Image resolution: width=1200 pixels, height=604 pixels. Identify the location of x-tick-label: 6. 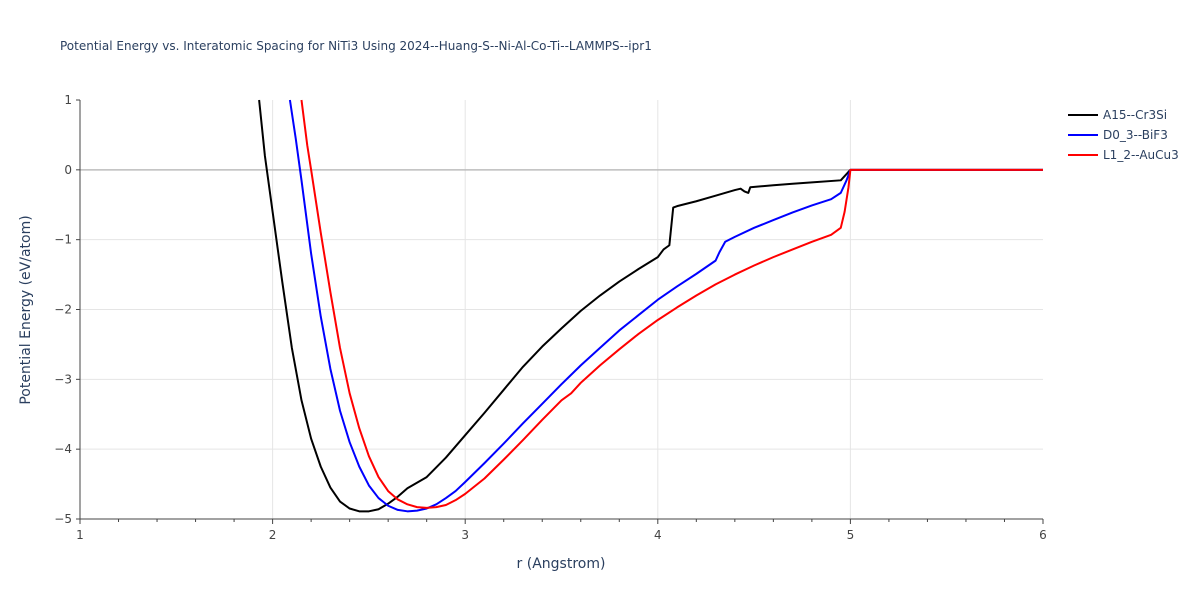
(1043, 535).